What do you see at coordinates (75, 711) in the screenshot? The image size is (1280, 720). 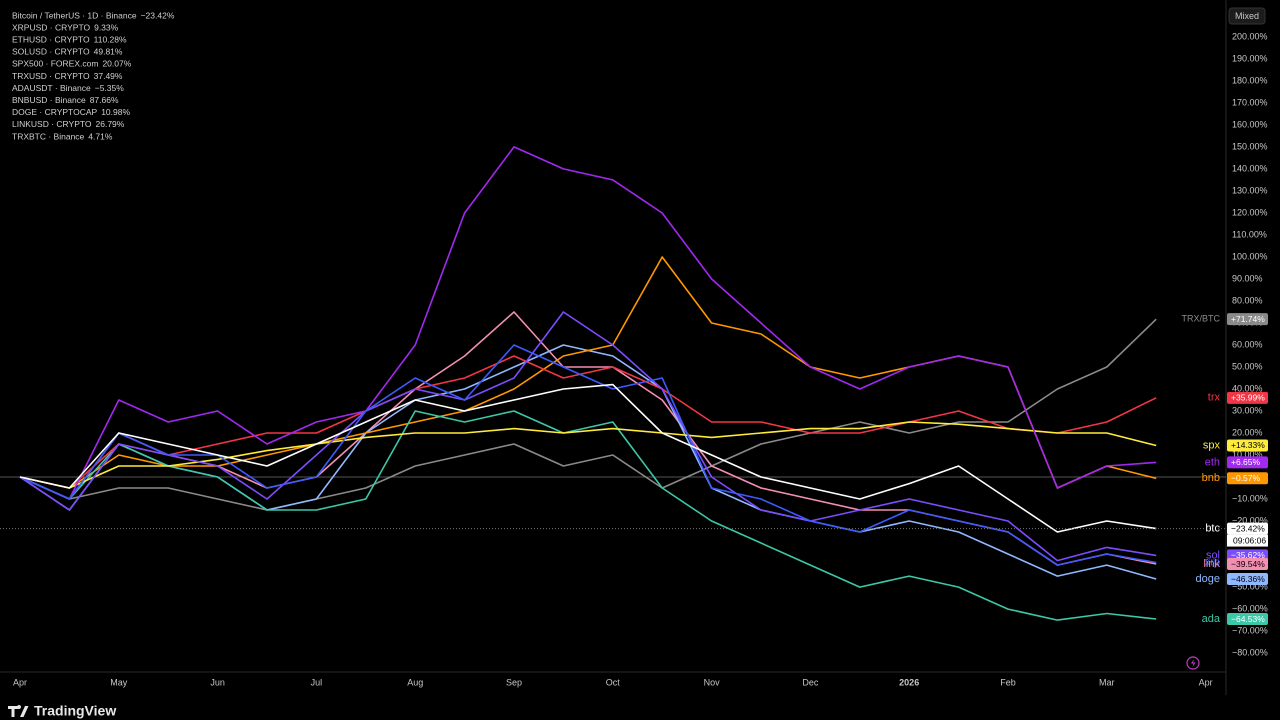 I see `brand-name: TradingView` at bounding box center [75, 711].